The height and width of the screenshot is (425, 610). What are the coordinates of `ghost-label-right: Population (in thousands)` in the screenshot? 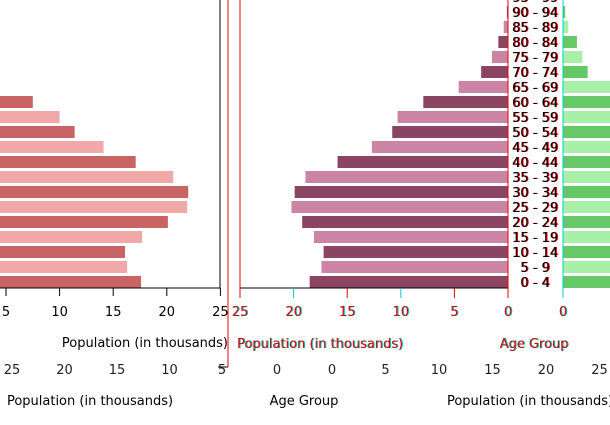 It's located at (528, 401).